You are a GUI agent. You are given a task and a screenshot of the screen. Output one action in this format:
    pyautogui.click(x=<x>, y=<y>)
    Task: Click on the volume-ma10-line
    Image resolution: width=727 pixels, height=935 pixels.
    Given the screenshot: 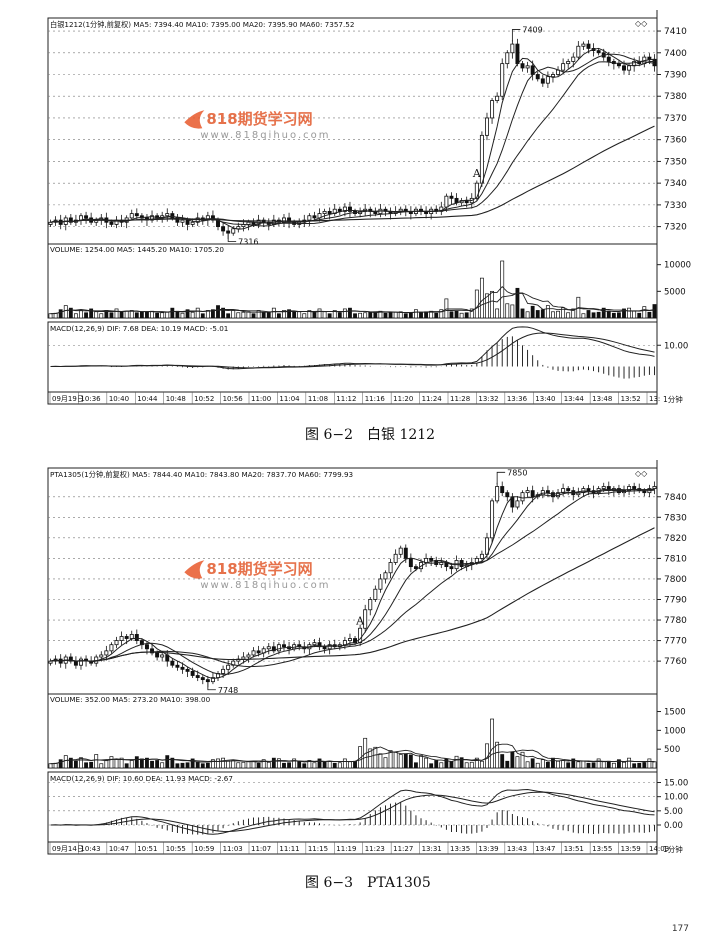 What is the action you would take?
    pyautogui.click(x=352, y=303)
    